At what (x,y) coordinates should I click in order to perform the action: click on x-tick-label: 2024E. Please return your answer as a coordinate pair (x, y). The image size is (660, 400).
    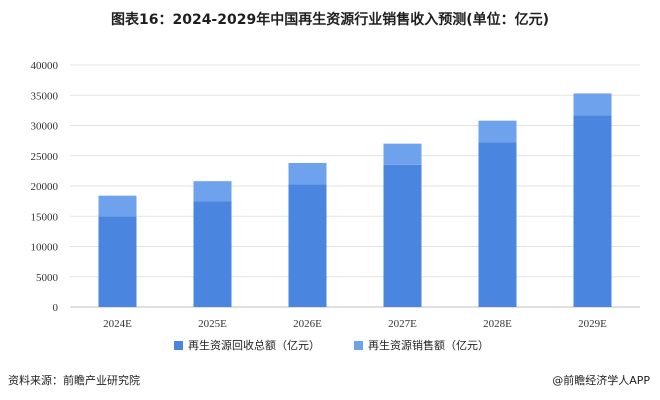
    Looking at the image, I should click on (117, 324).